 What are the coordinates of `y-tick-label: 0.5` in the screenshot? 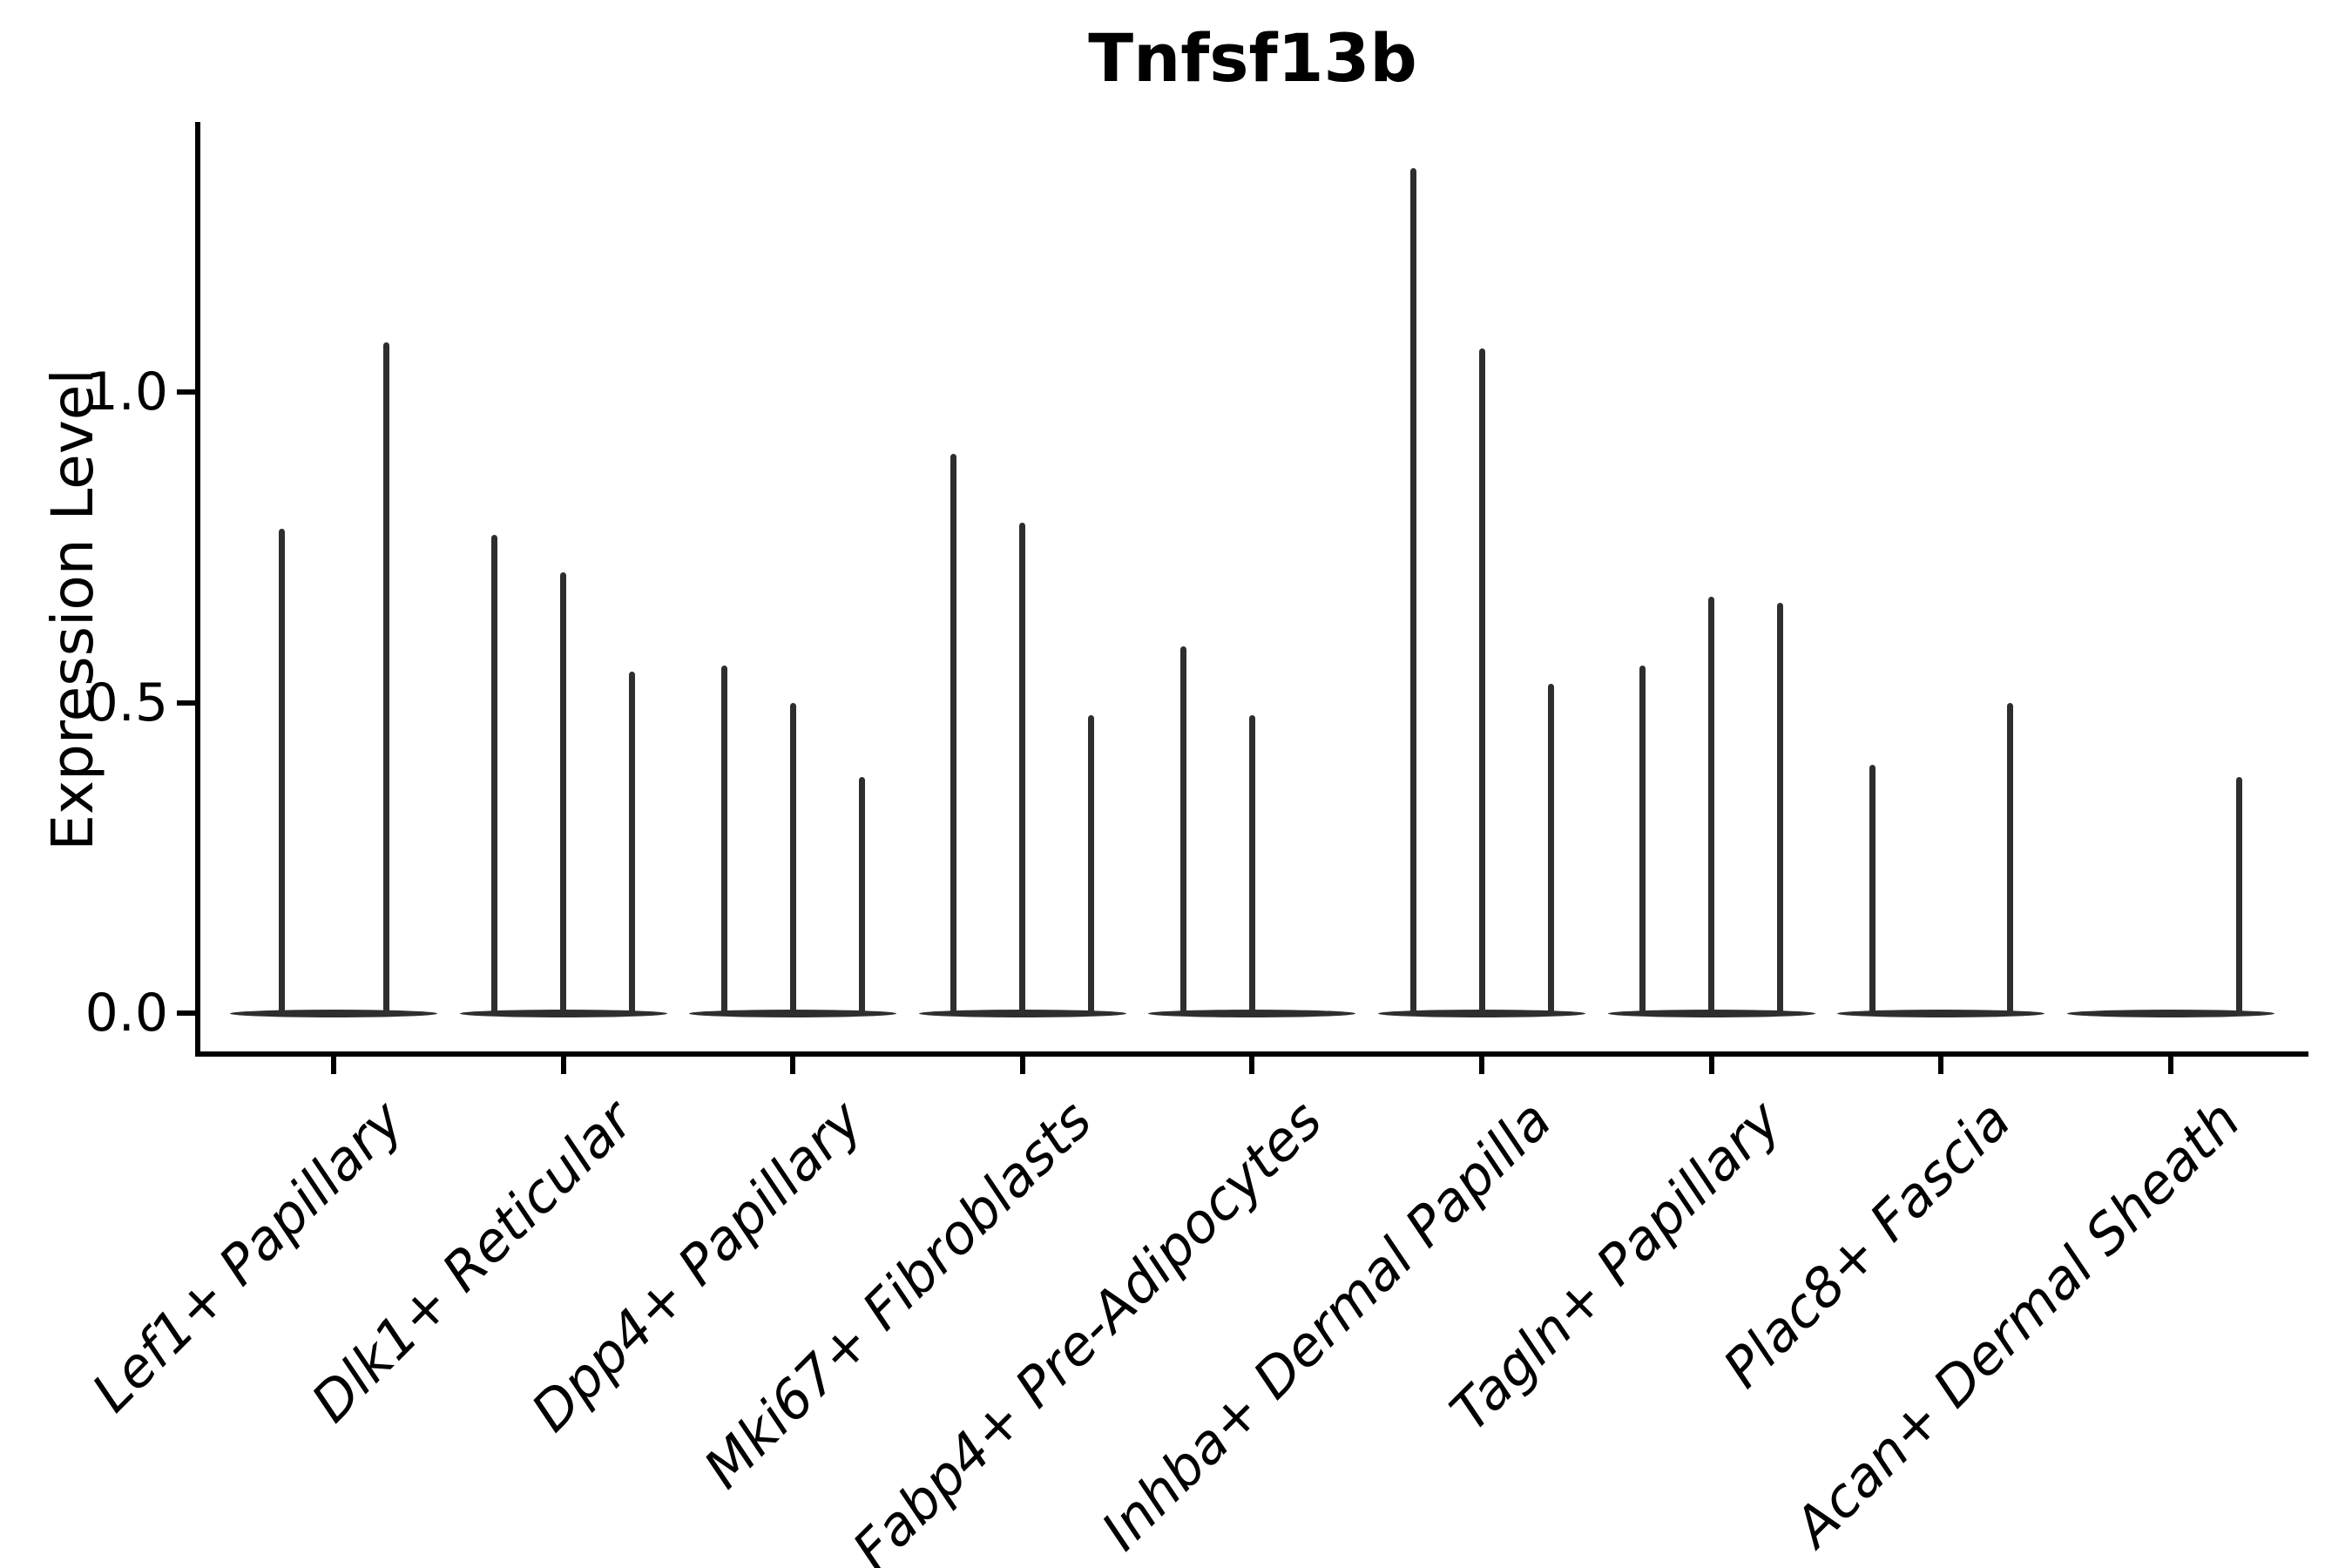 It's located at (126, 702).